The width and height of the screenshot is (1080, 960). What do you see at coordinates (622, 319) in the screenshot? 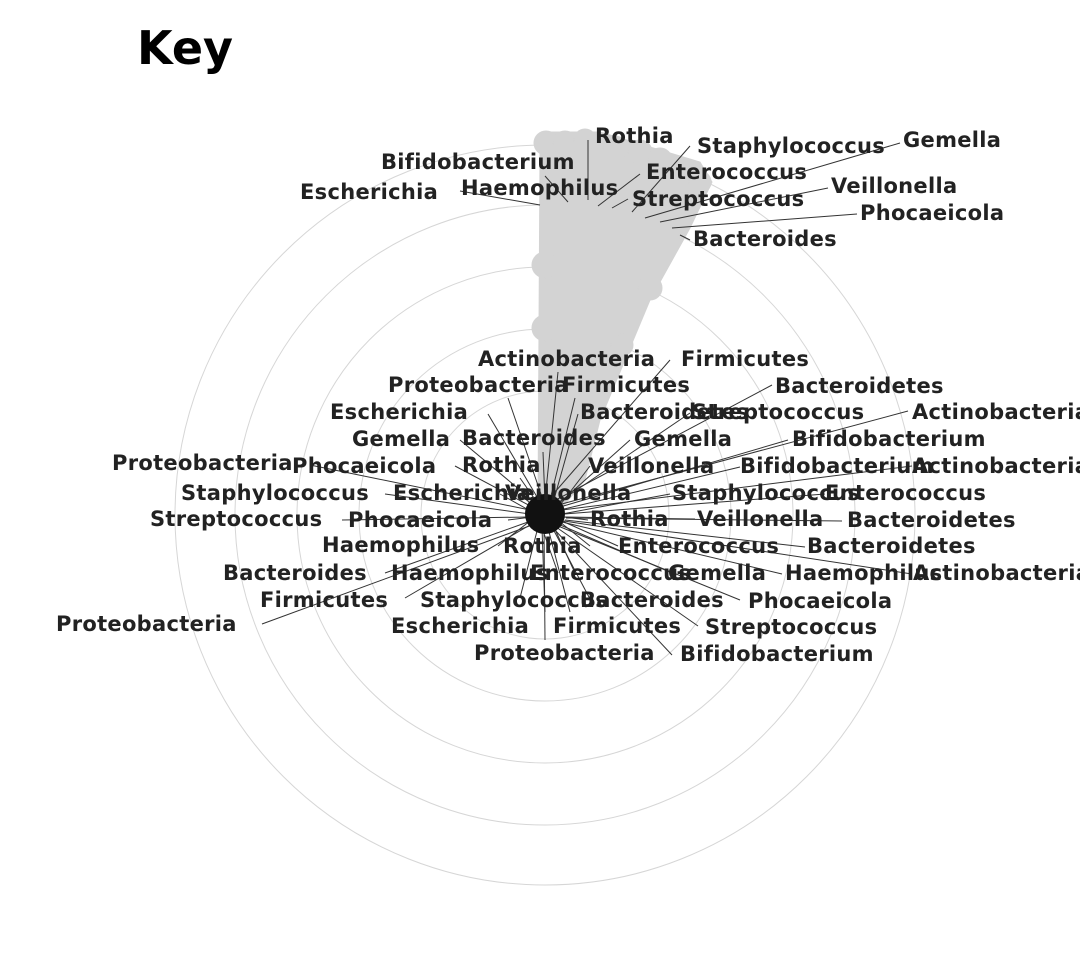
I see `node-cluster` at bounding box center [622, 319].